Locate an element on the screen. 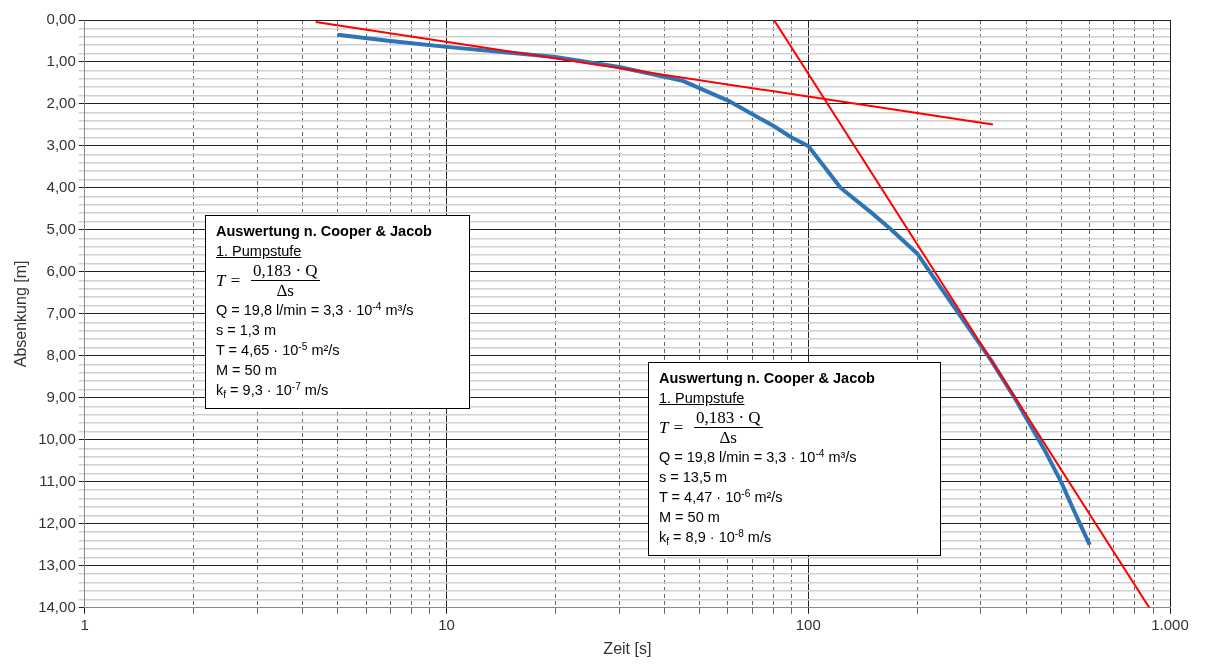 This screenshot has width=1208, height=671. x-tick-label: 100 is located at coordinates (808, 624).